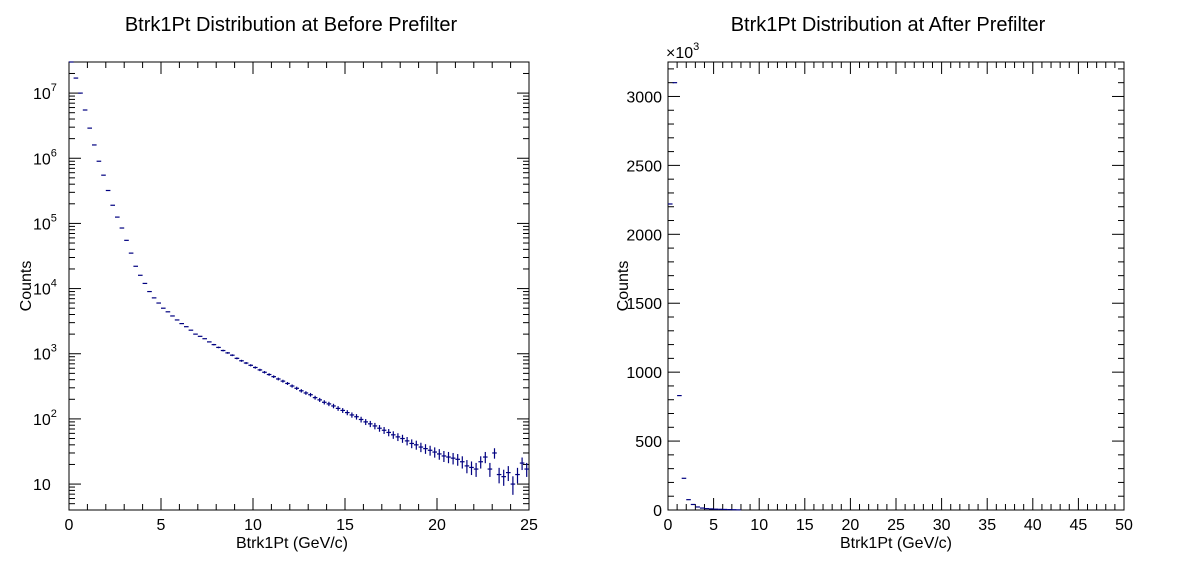 The height and width of the screenshot is (572, 1196). What do you see at coordinates (45, 418) in the screenshot?
I see `y-tick-label: 10²` at bounding box center [45, 418].